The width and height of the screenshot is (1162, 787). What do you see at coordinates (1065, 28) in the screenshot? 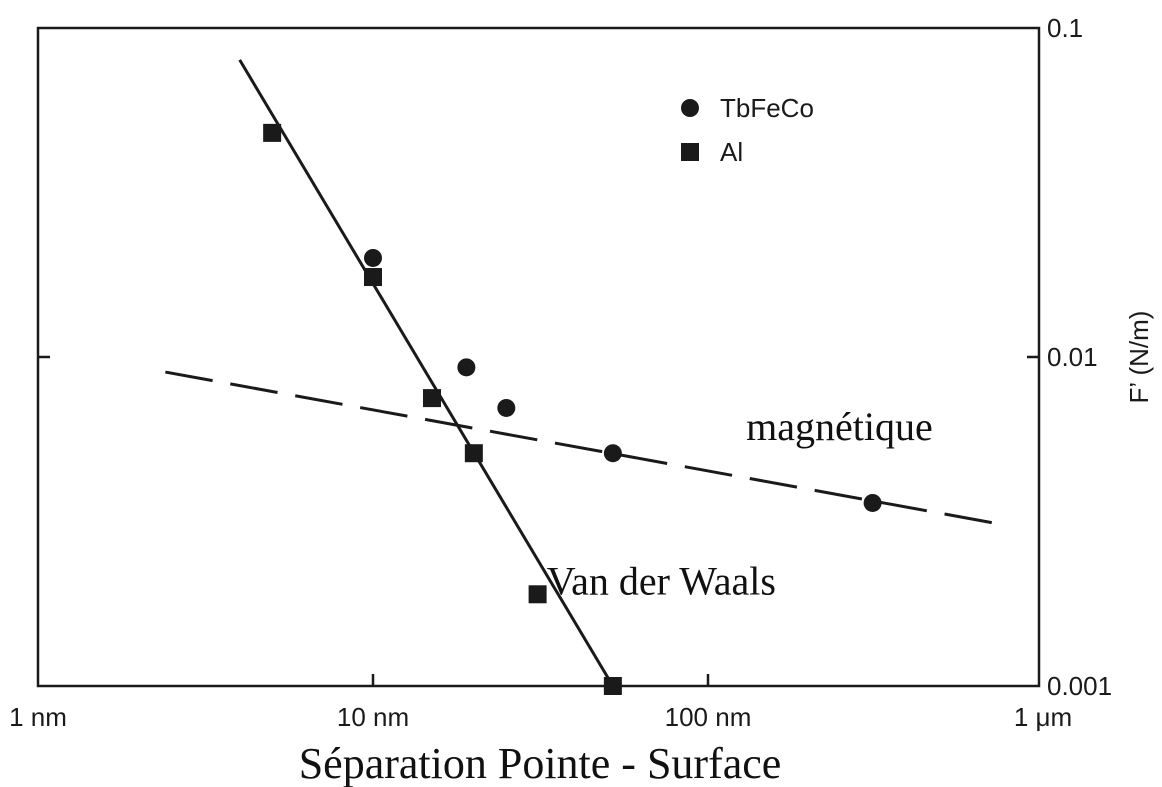
I see `y-tick-label: 0.1` at bounding box center [1065, 28].